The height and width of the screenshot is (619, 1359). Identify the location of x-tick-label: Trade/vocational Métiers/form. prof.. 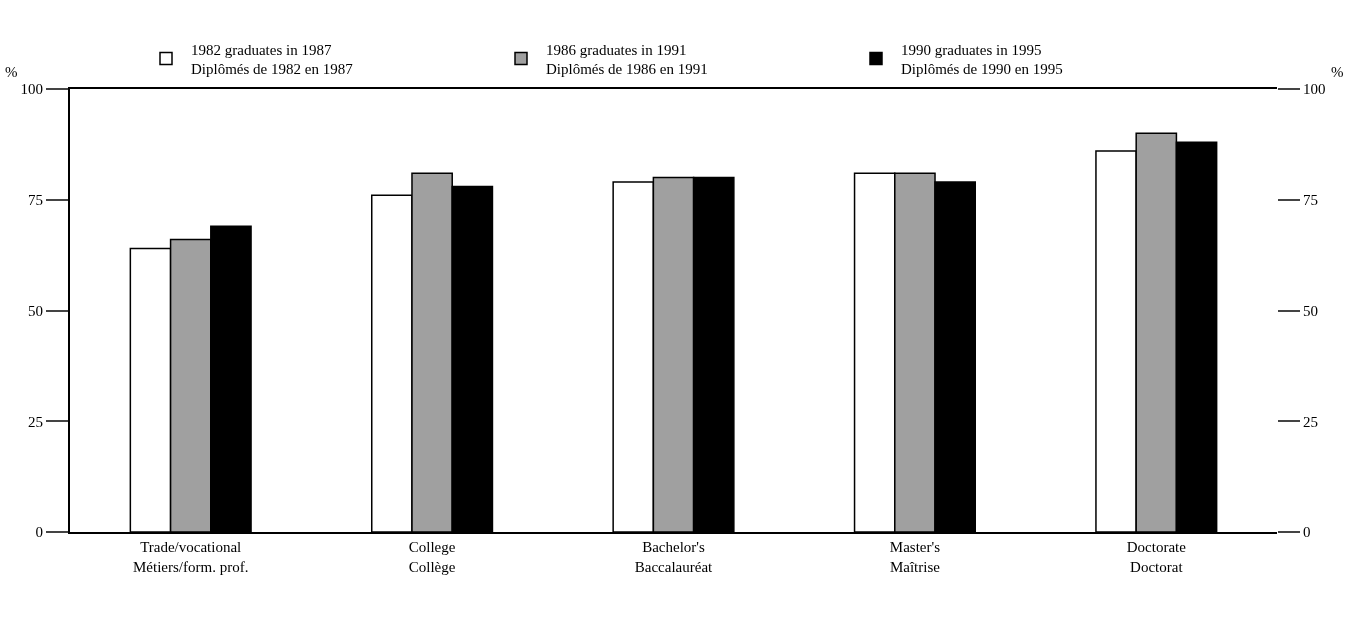
(191, 557).